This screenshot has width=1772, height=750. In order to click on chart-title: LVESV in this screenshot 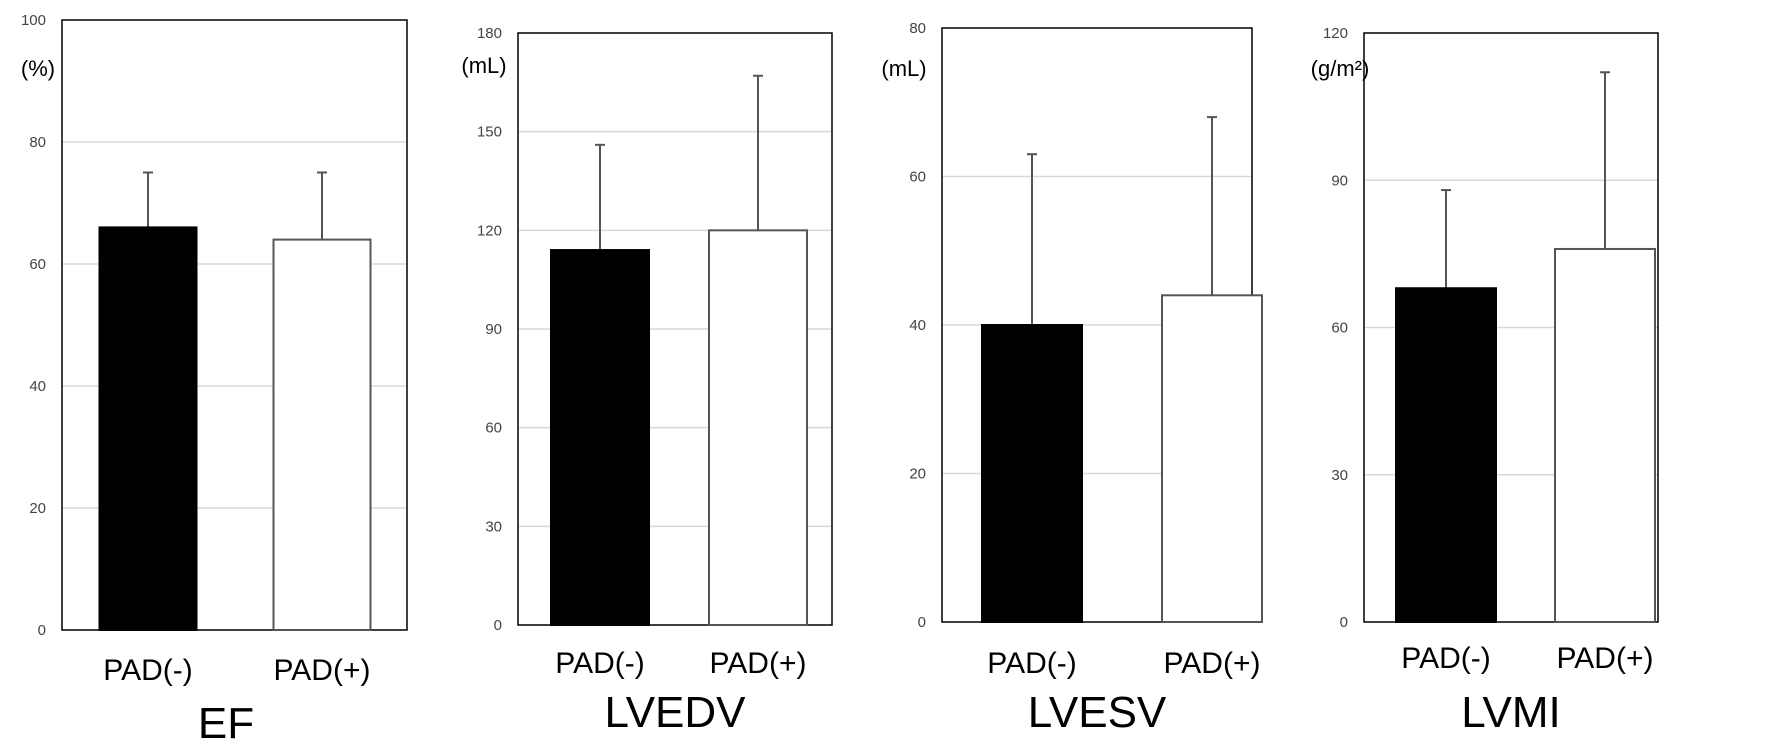, I will do `click(1097, 712)`.